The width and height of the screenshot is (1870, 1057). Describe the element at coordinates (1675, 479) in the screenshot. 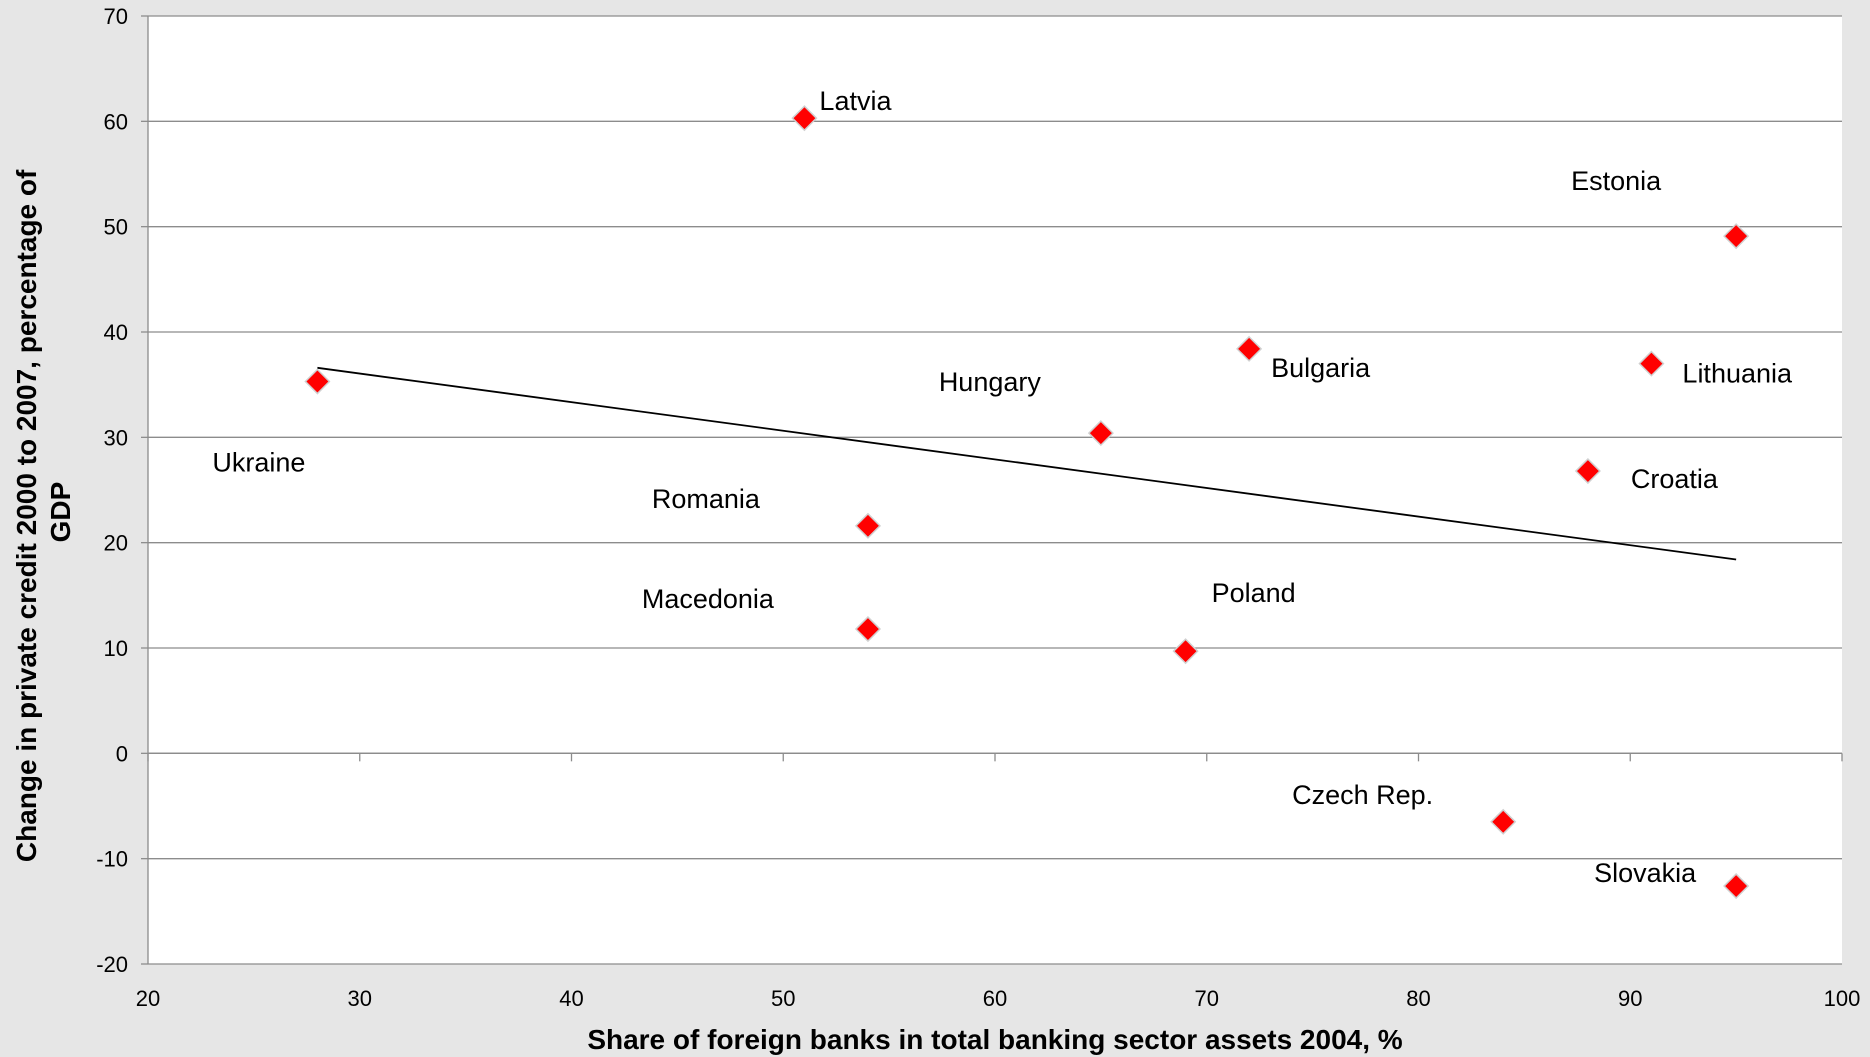

I see `data-point-label: Croatia` at that location.